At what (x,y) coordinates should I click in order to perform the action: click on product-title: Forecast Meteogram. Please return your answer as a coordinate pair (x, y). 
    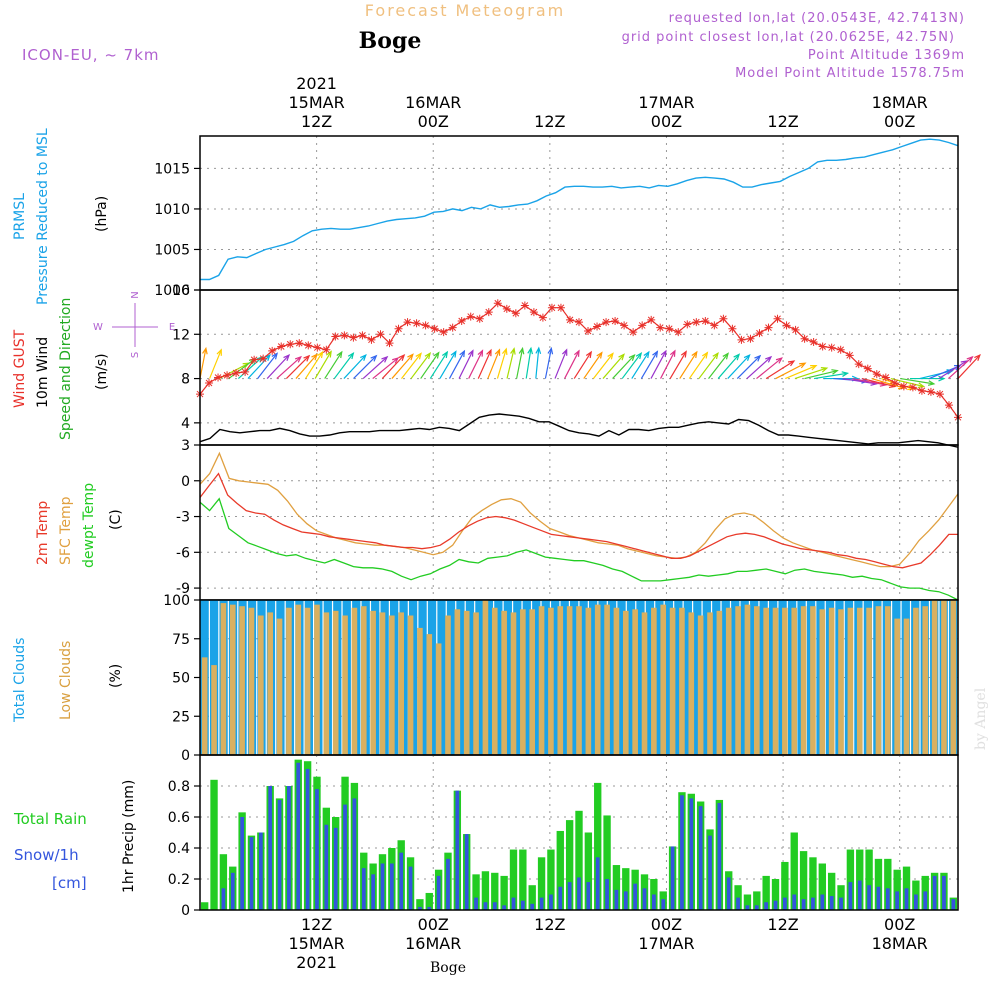
    Looking at the image, I should click on (465, 10).